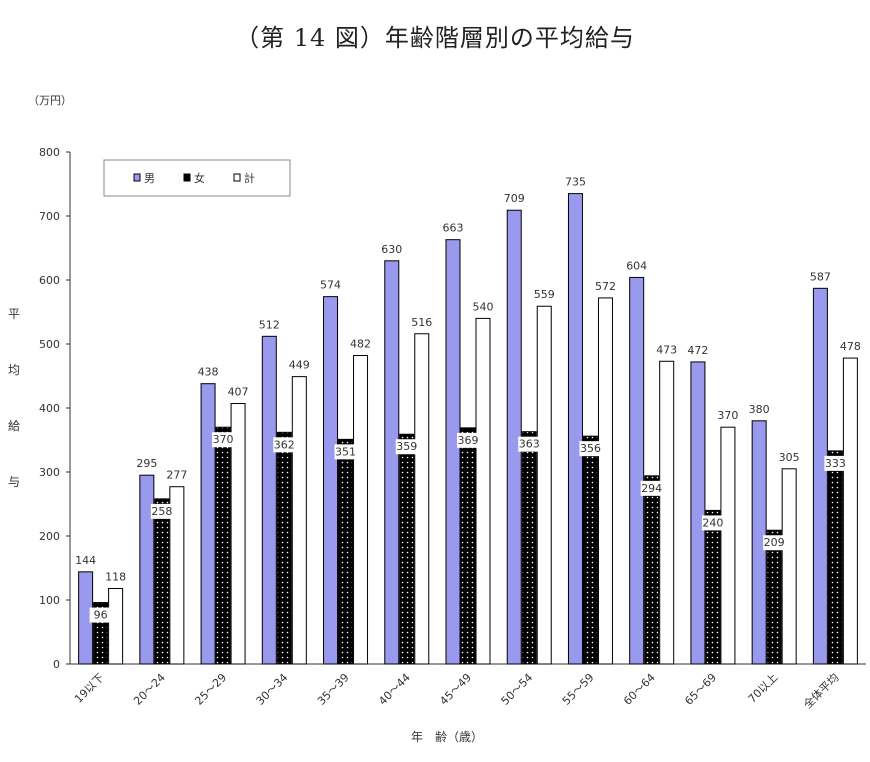  I want to click on data-label-female: 369, so click(468, 440).